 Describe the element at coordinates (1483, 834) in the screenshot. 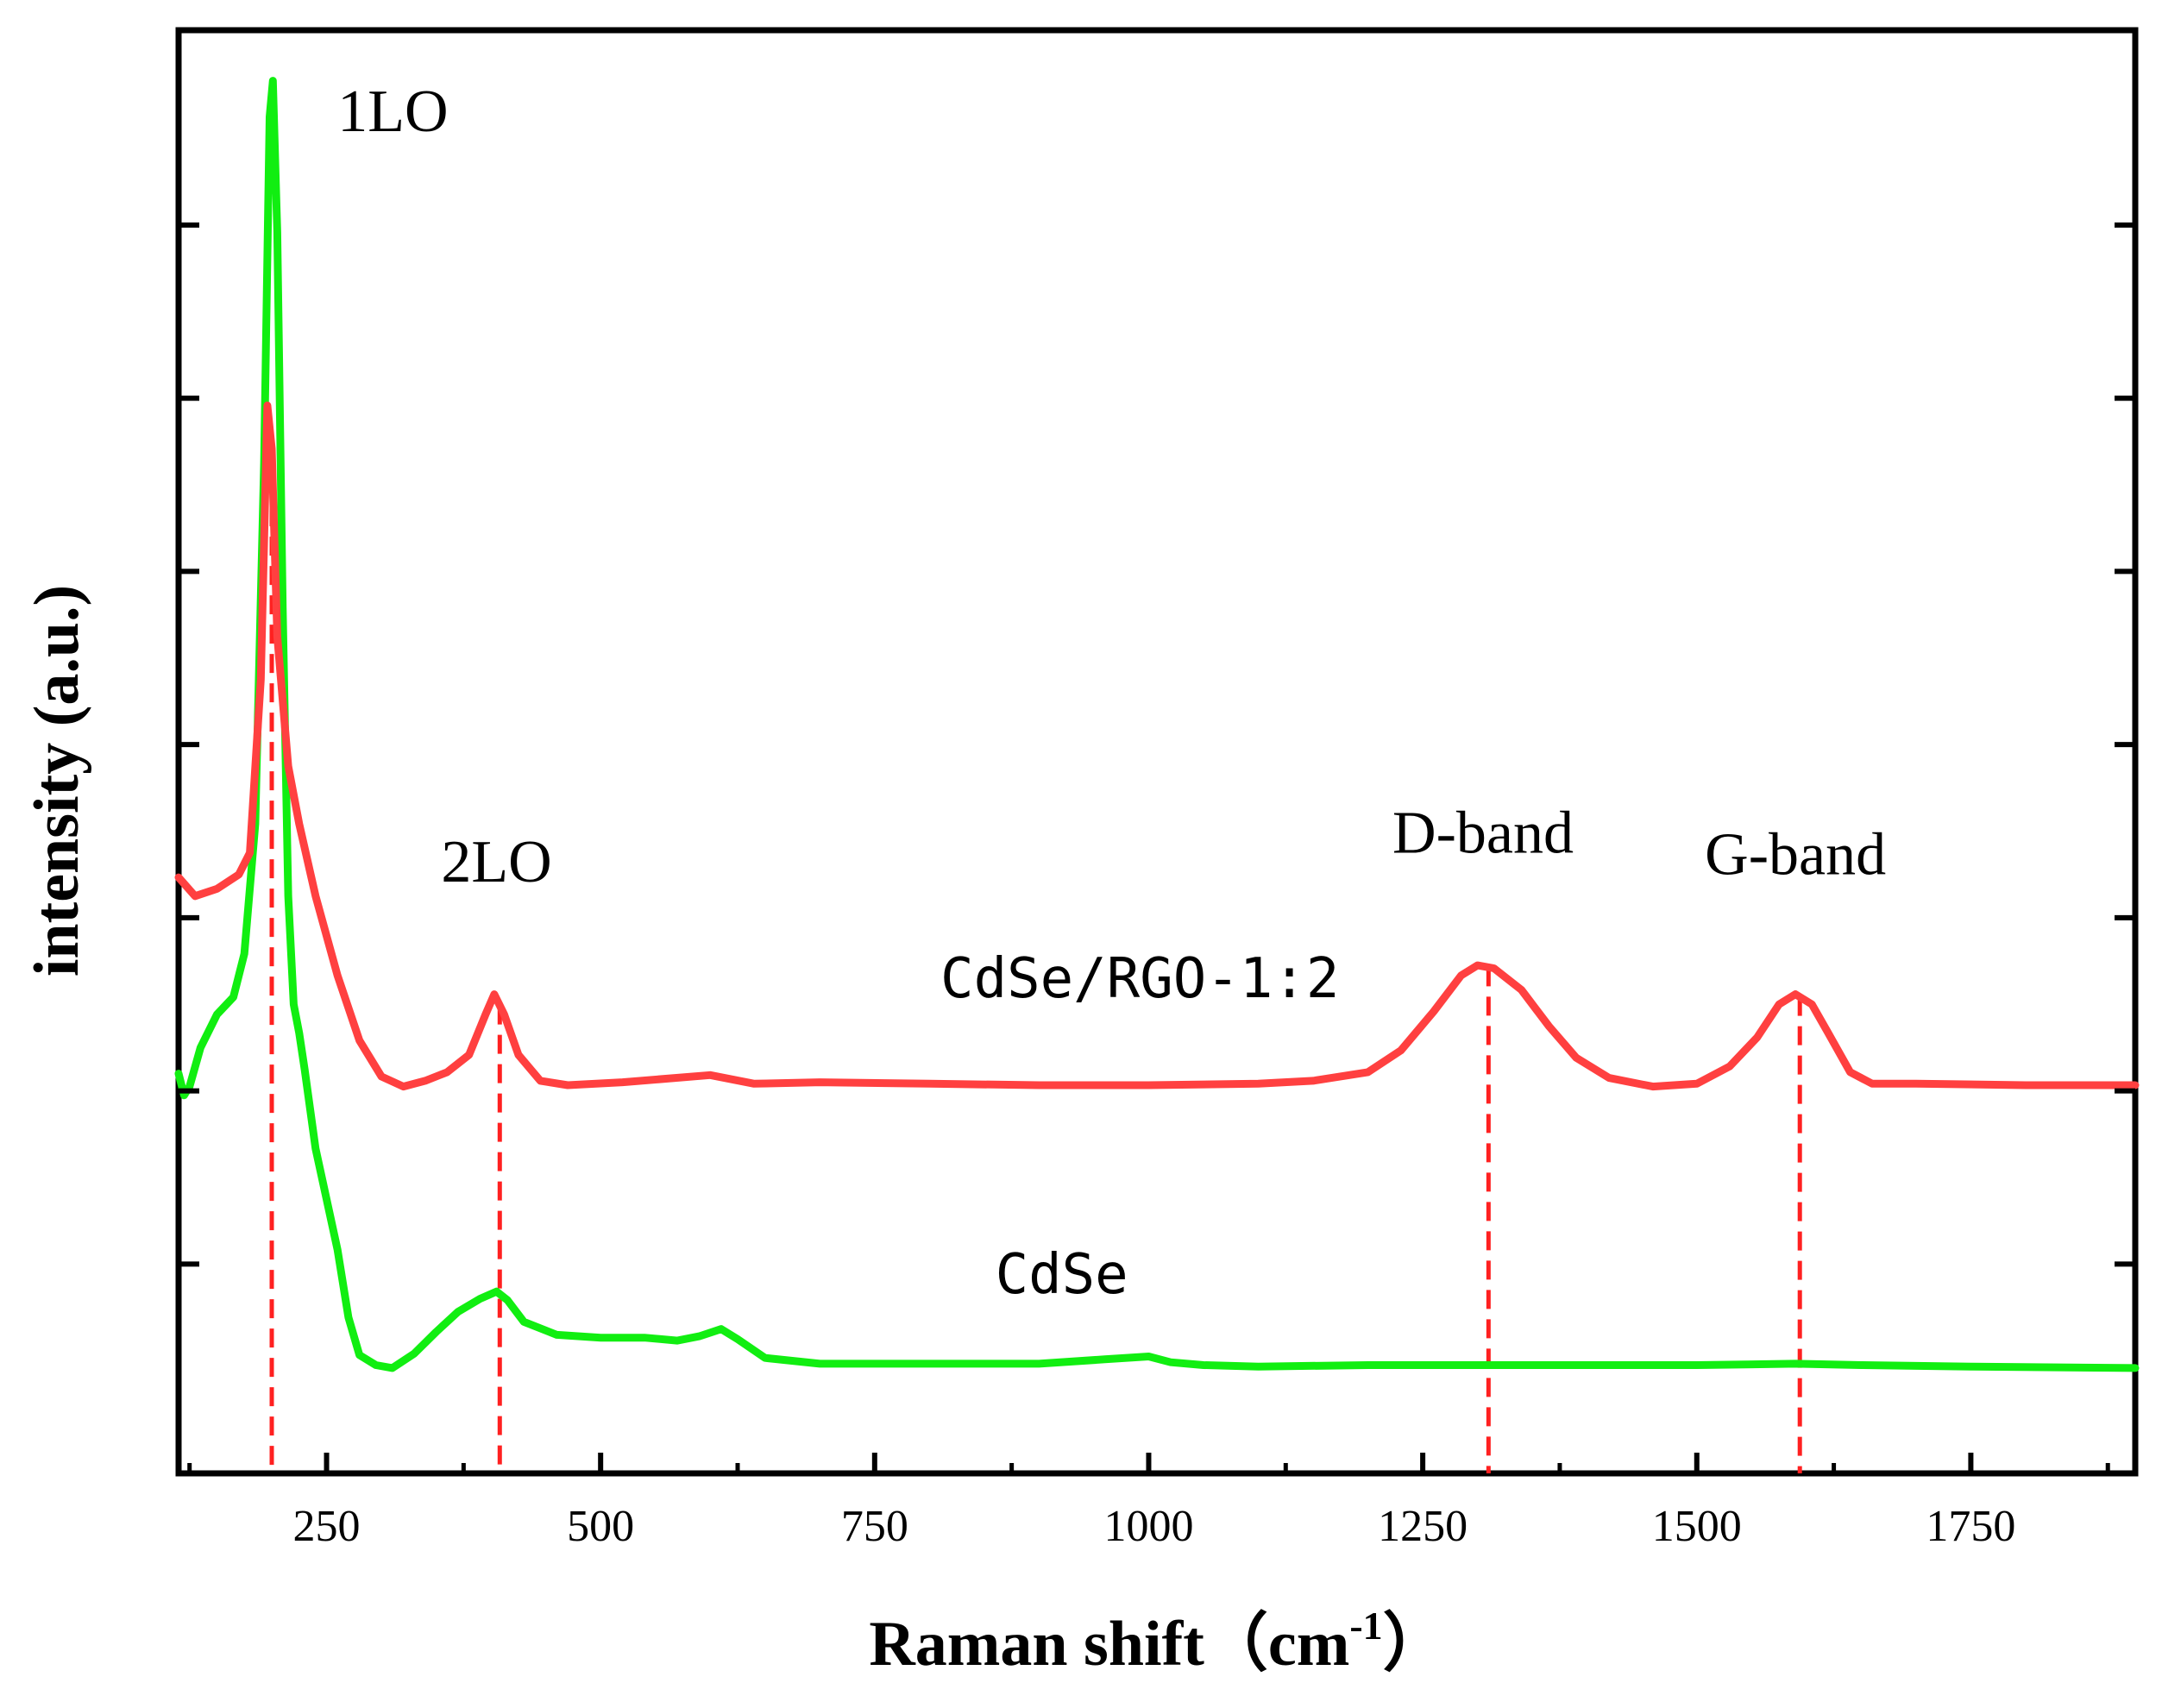

I see `peak-label-d-band: D-band` at that location.